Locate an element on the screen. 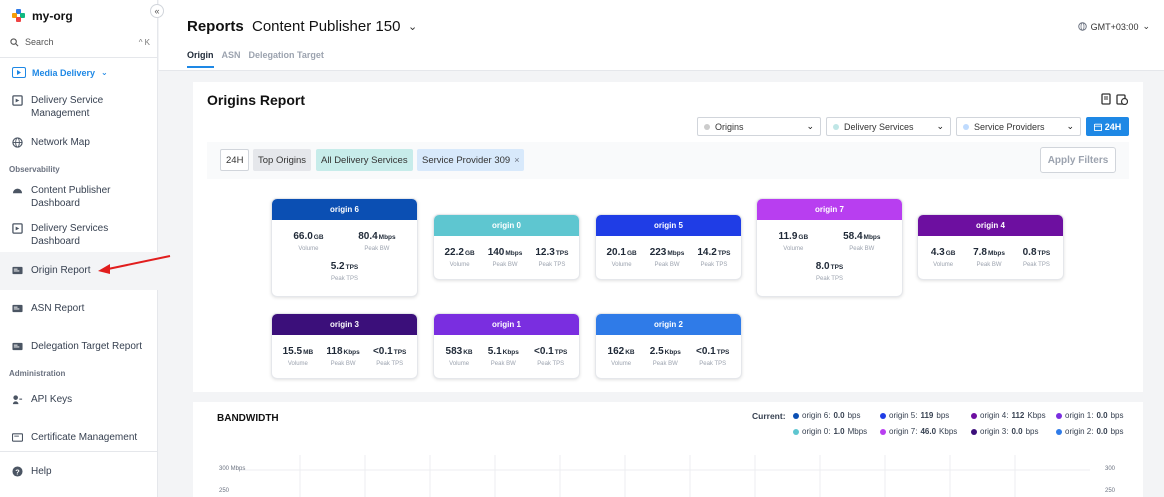  y-axis-tick-left: 300 Mbps is located at coordinates (232, 469).